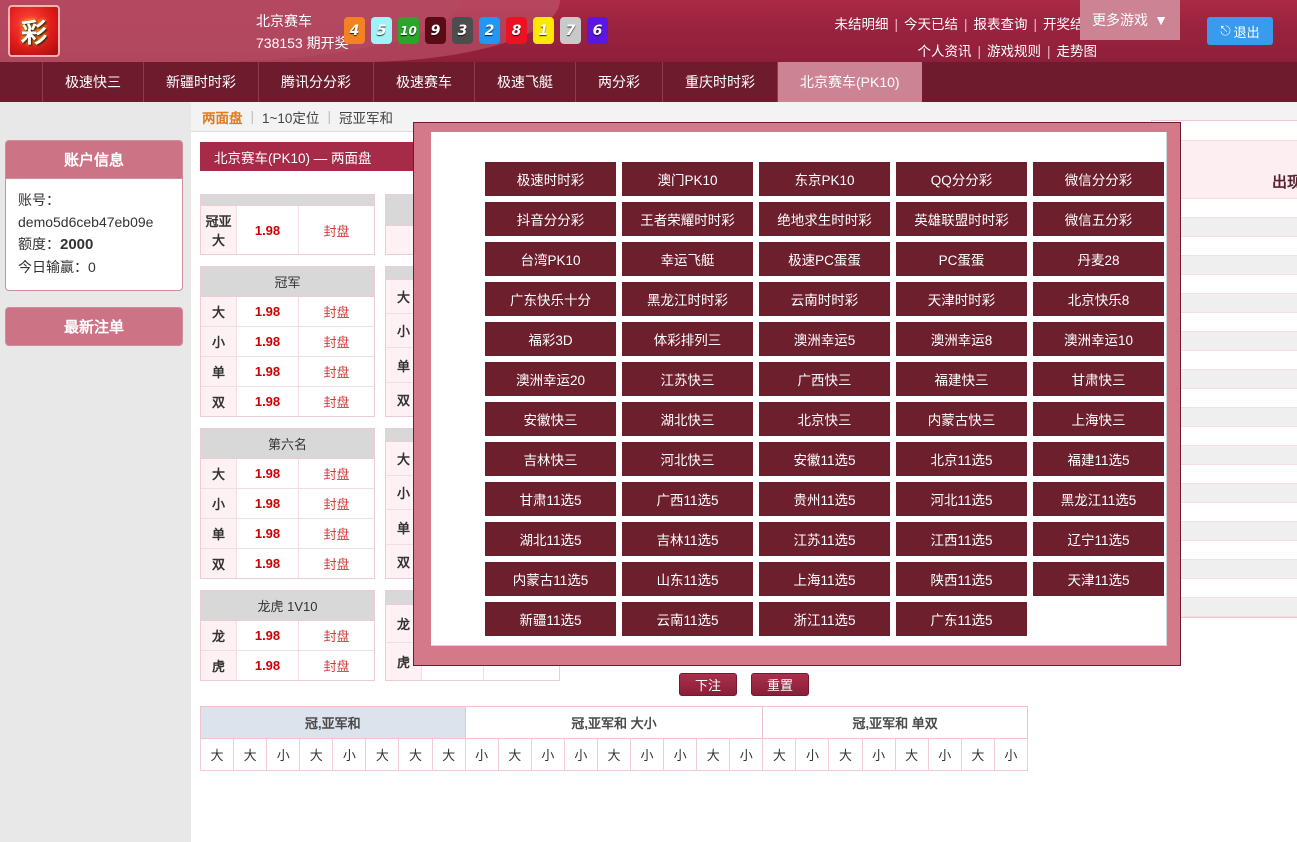 The image size is (1297, 842). Describe the element at coordinates (550, 419) in the screenshot. I see `game-item-安徽快三: 安徽快三` at that location.